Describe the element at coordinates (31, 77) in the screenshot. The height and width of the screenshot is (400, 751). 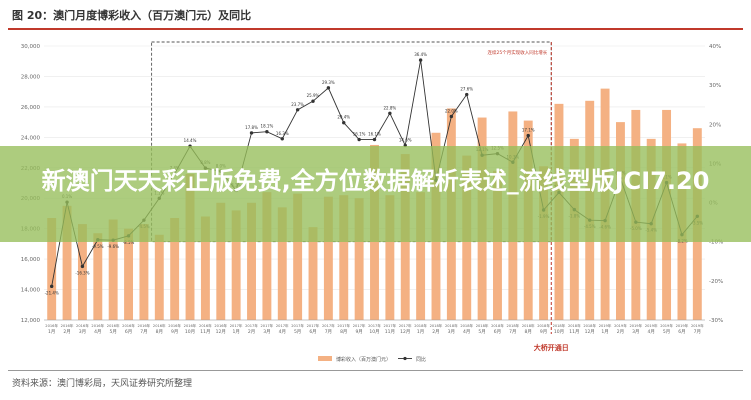
I see `y-tick-left: 28,000` at that location.